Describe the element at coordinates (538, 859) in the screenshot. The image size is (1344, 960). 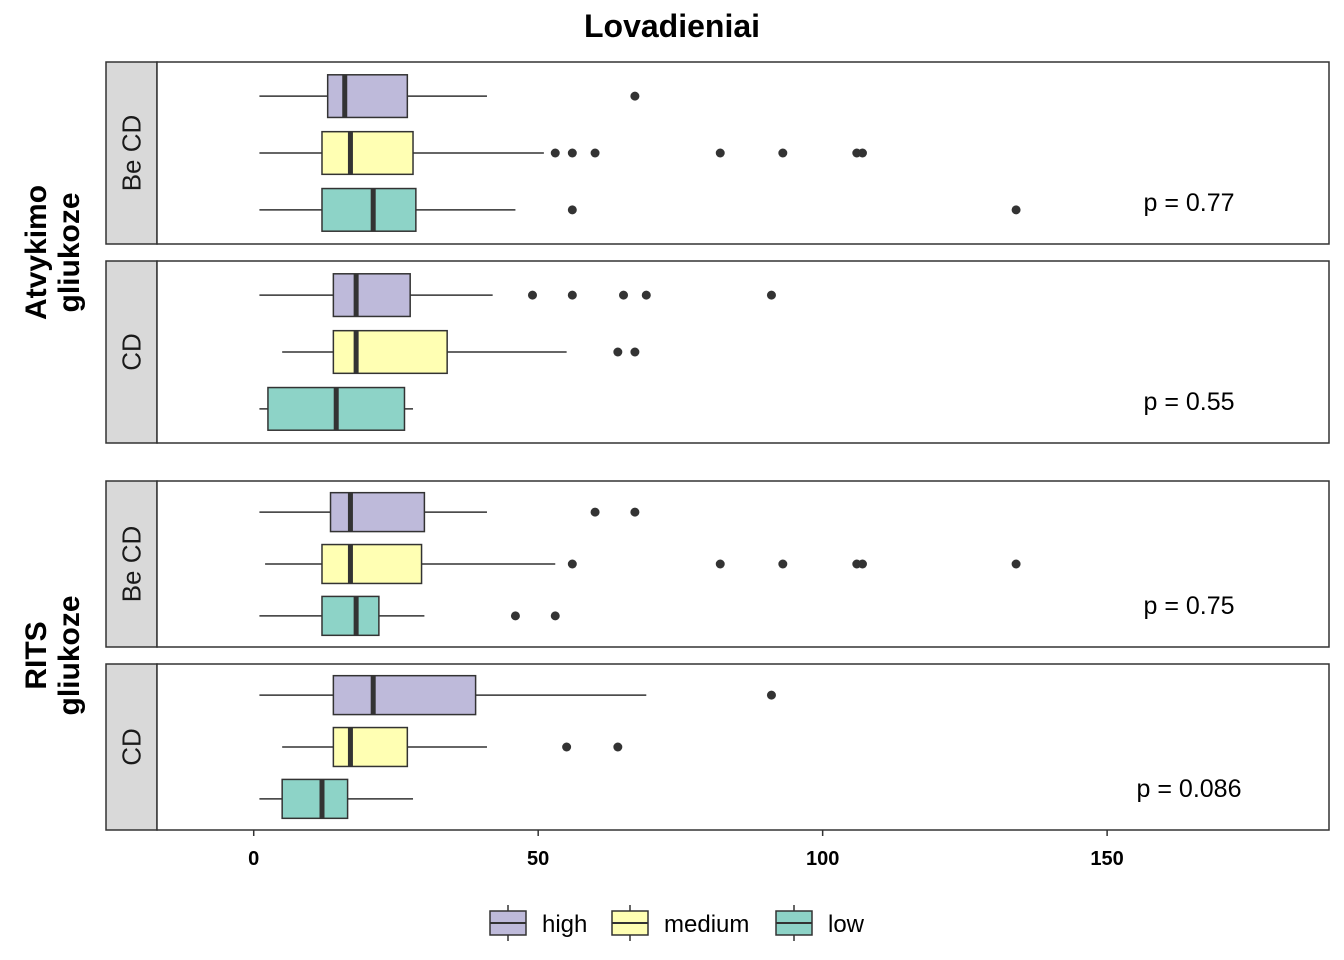
I see `x-tick-label: 50` at that location.